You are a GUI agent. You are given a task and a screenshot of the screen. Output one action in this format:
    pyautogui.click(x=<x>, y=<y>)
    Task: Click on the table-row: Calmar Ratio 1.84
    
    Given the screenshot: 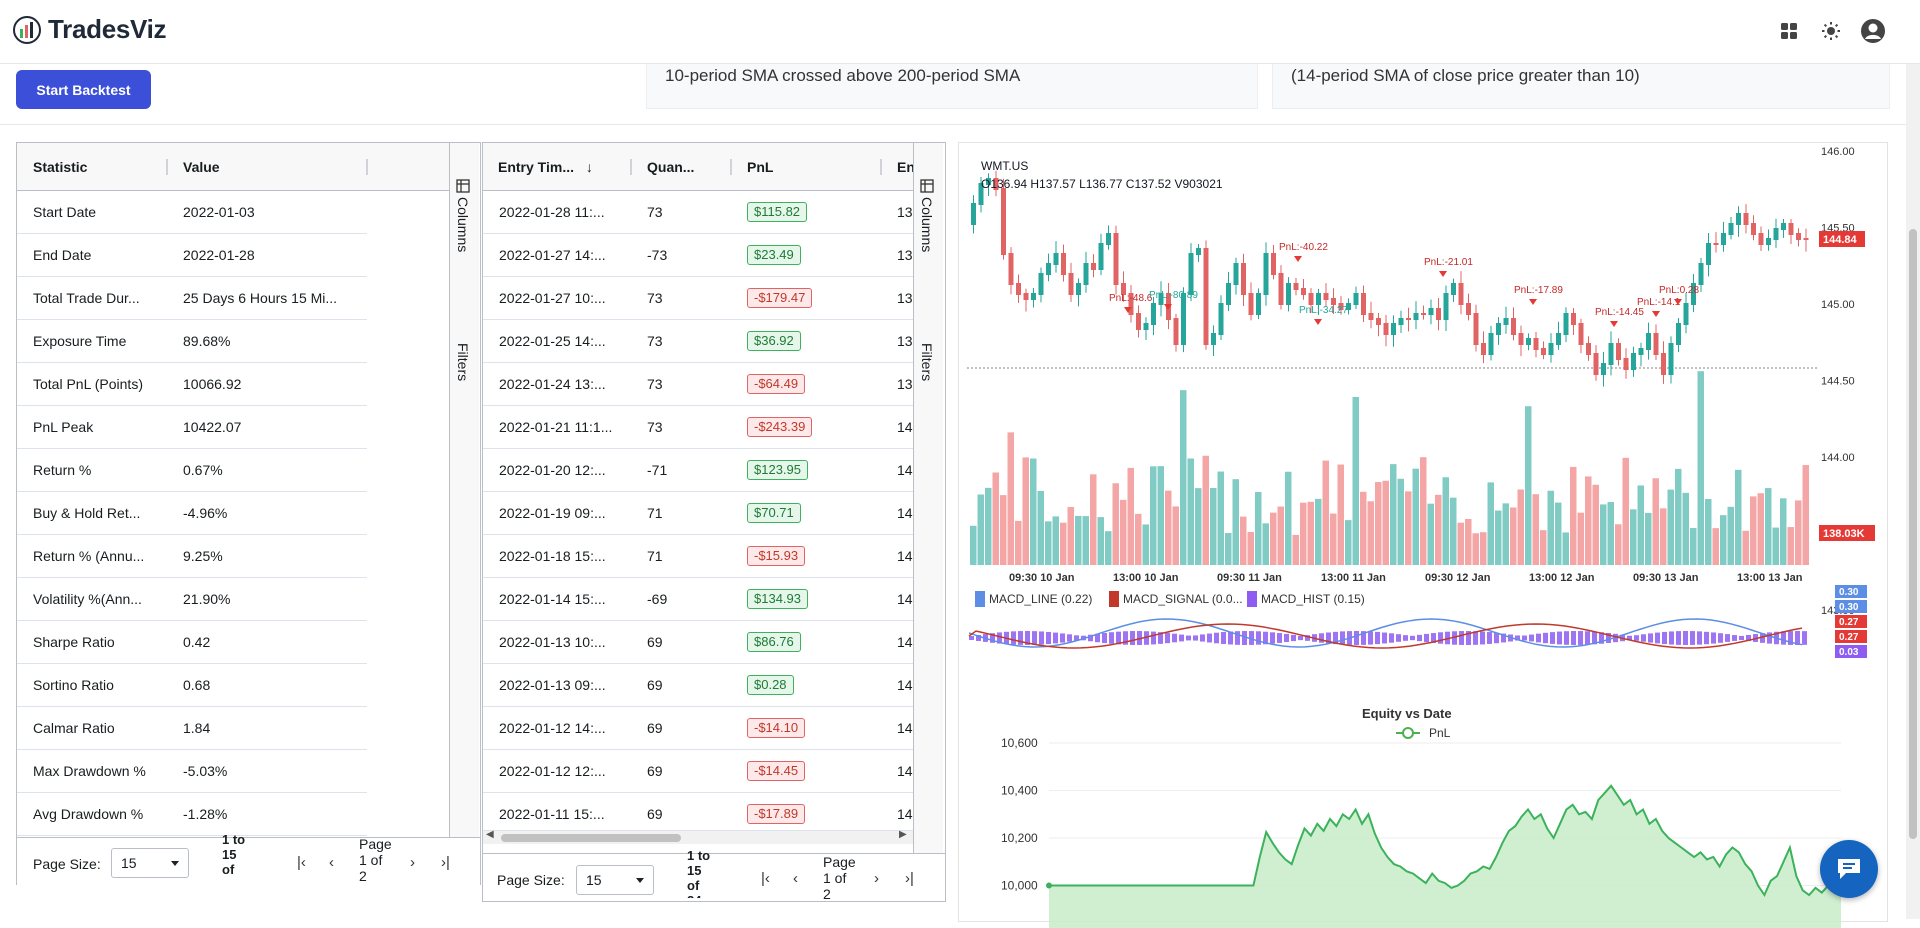 What is the action you would take?
    pyautogui.click(x=192, y=728)
    